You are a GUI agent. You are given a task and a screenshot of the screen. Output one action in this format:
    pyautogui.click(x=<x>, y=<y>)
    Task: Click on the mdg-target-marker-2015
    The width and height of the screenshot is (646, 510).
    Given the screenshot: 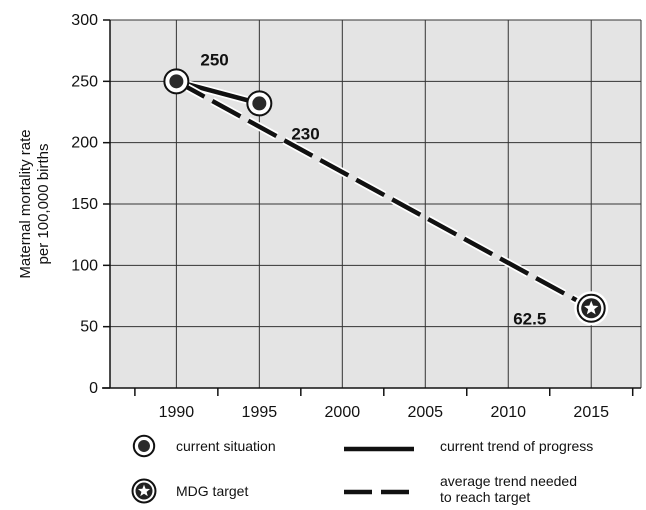 What is the action you would take?
    pyautogui.click(x=591, y=308)
    